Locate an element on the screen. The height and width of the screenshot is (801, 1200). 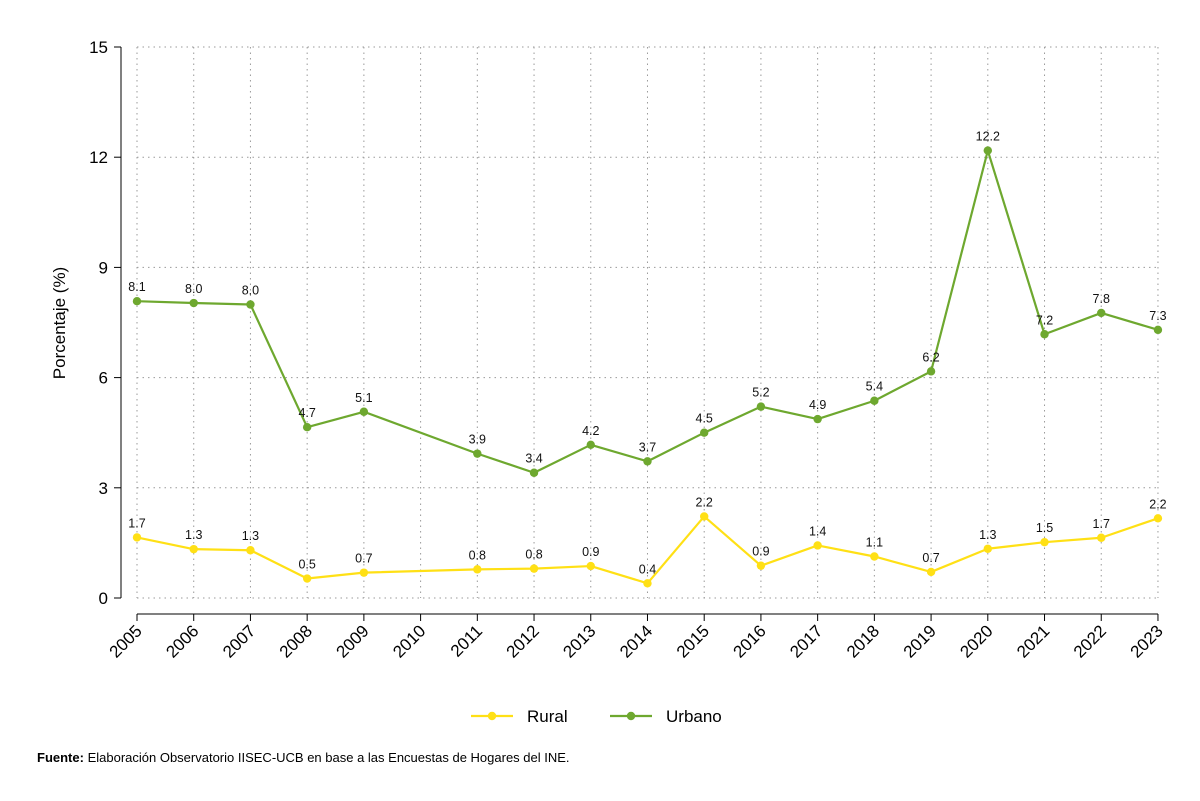
data-label-urbano: 3.4 is located at coordinates (533, 459).